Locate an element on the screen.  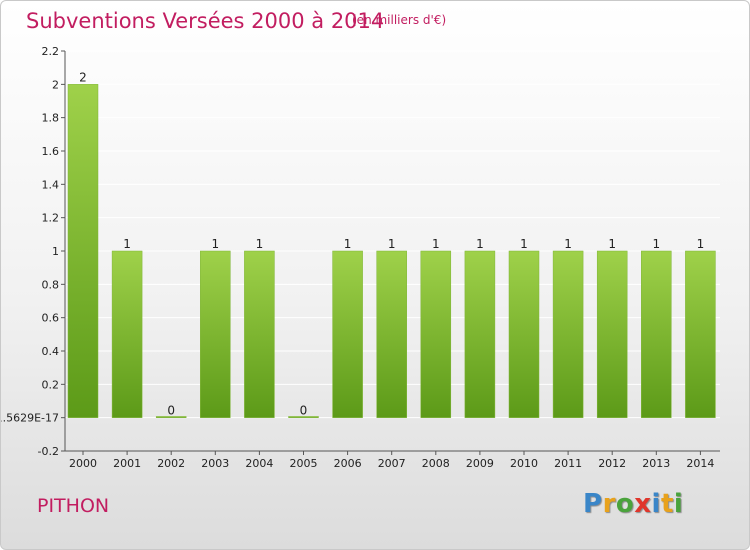
x-tick-label: 2006 is located at coordinates (348, 463).